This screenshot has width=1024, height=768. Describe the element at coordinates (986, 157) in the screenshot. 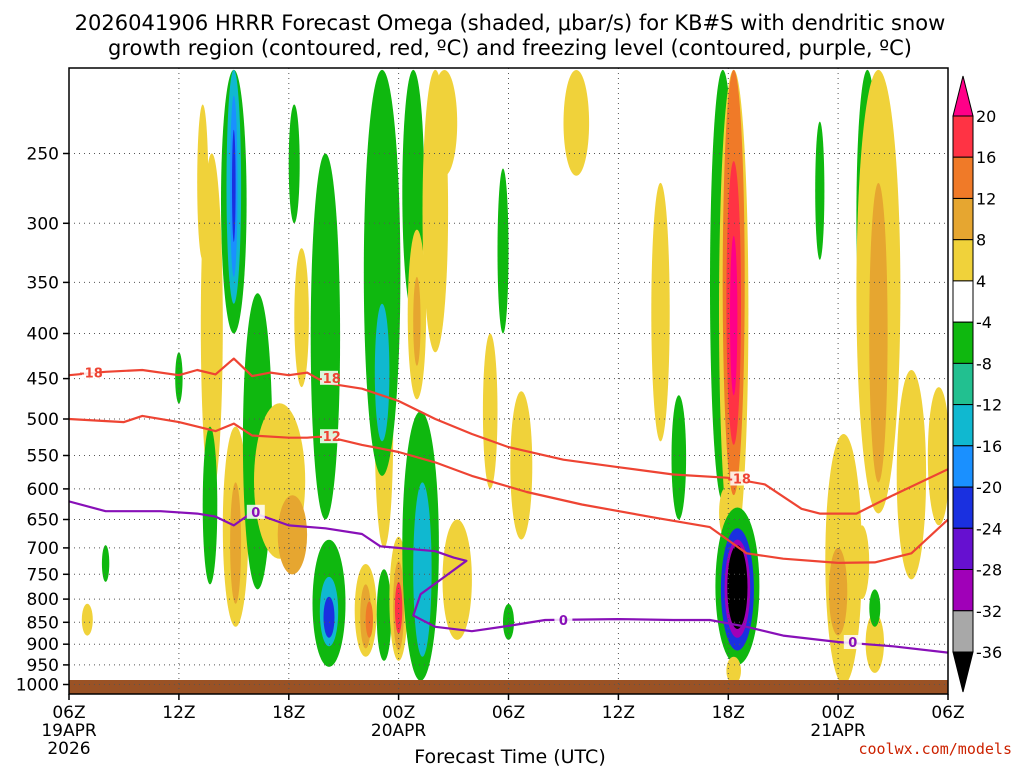

I see `colorbar-tick-1: 16` at that location.